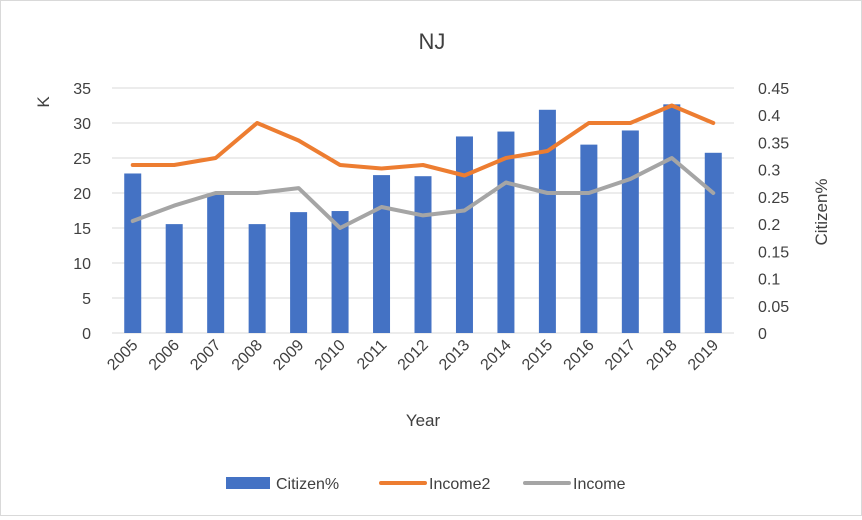 Image resolution: width=862 pixels, height=520 pixels. What do you see at coordinates (432, 41) in the screenshot?
I see `chart-title: NJ` at bounding box center [432, 41].